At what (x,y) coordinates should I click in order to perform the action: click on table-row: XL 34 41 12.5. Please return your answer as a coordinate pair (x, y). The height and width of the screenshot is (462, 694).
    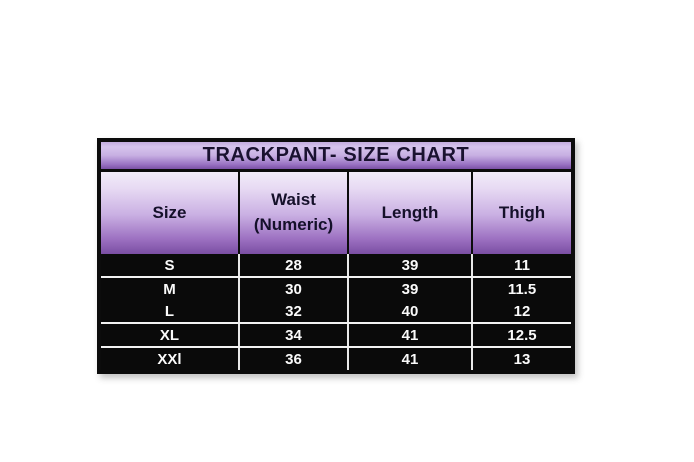
    Looking at the image, I should click on (336, 336).